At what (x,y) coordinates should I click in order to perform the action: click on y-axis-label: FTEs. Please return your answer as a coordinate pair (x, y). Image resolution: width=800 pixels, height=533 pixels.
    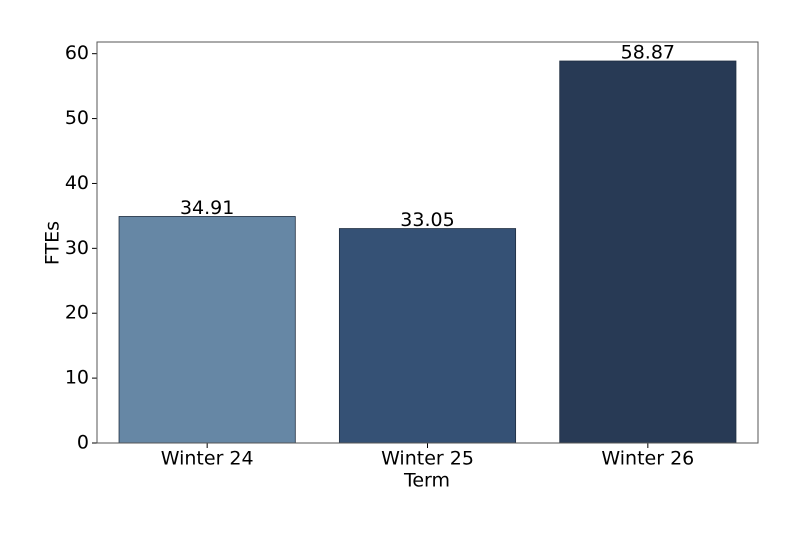
    Looking at the image, I should click on (53, 243).